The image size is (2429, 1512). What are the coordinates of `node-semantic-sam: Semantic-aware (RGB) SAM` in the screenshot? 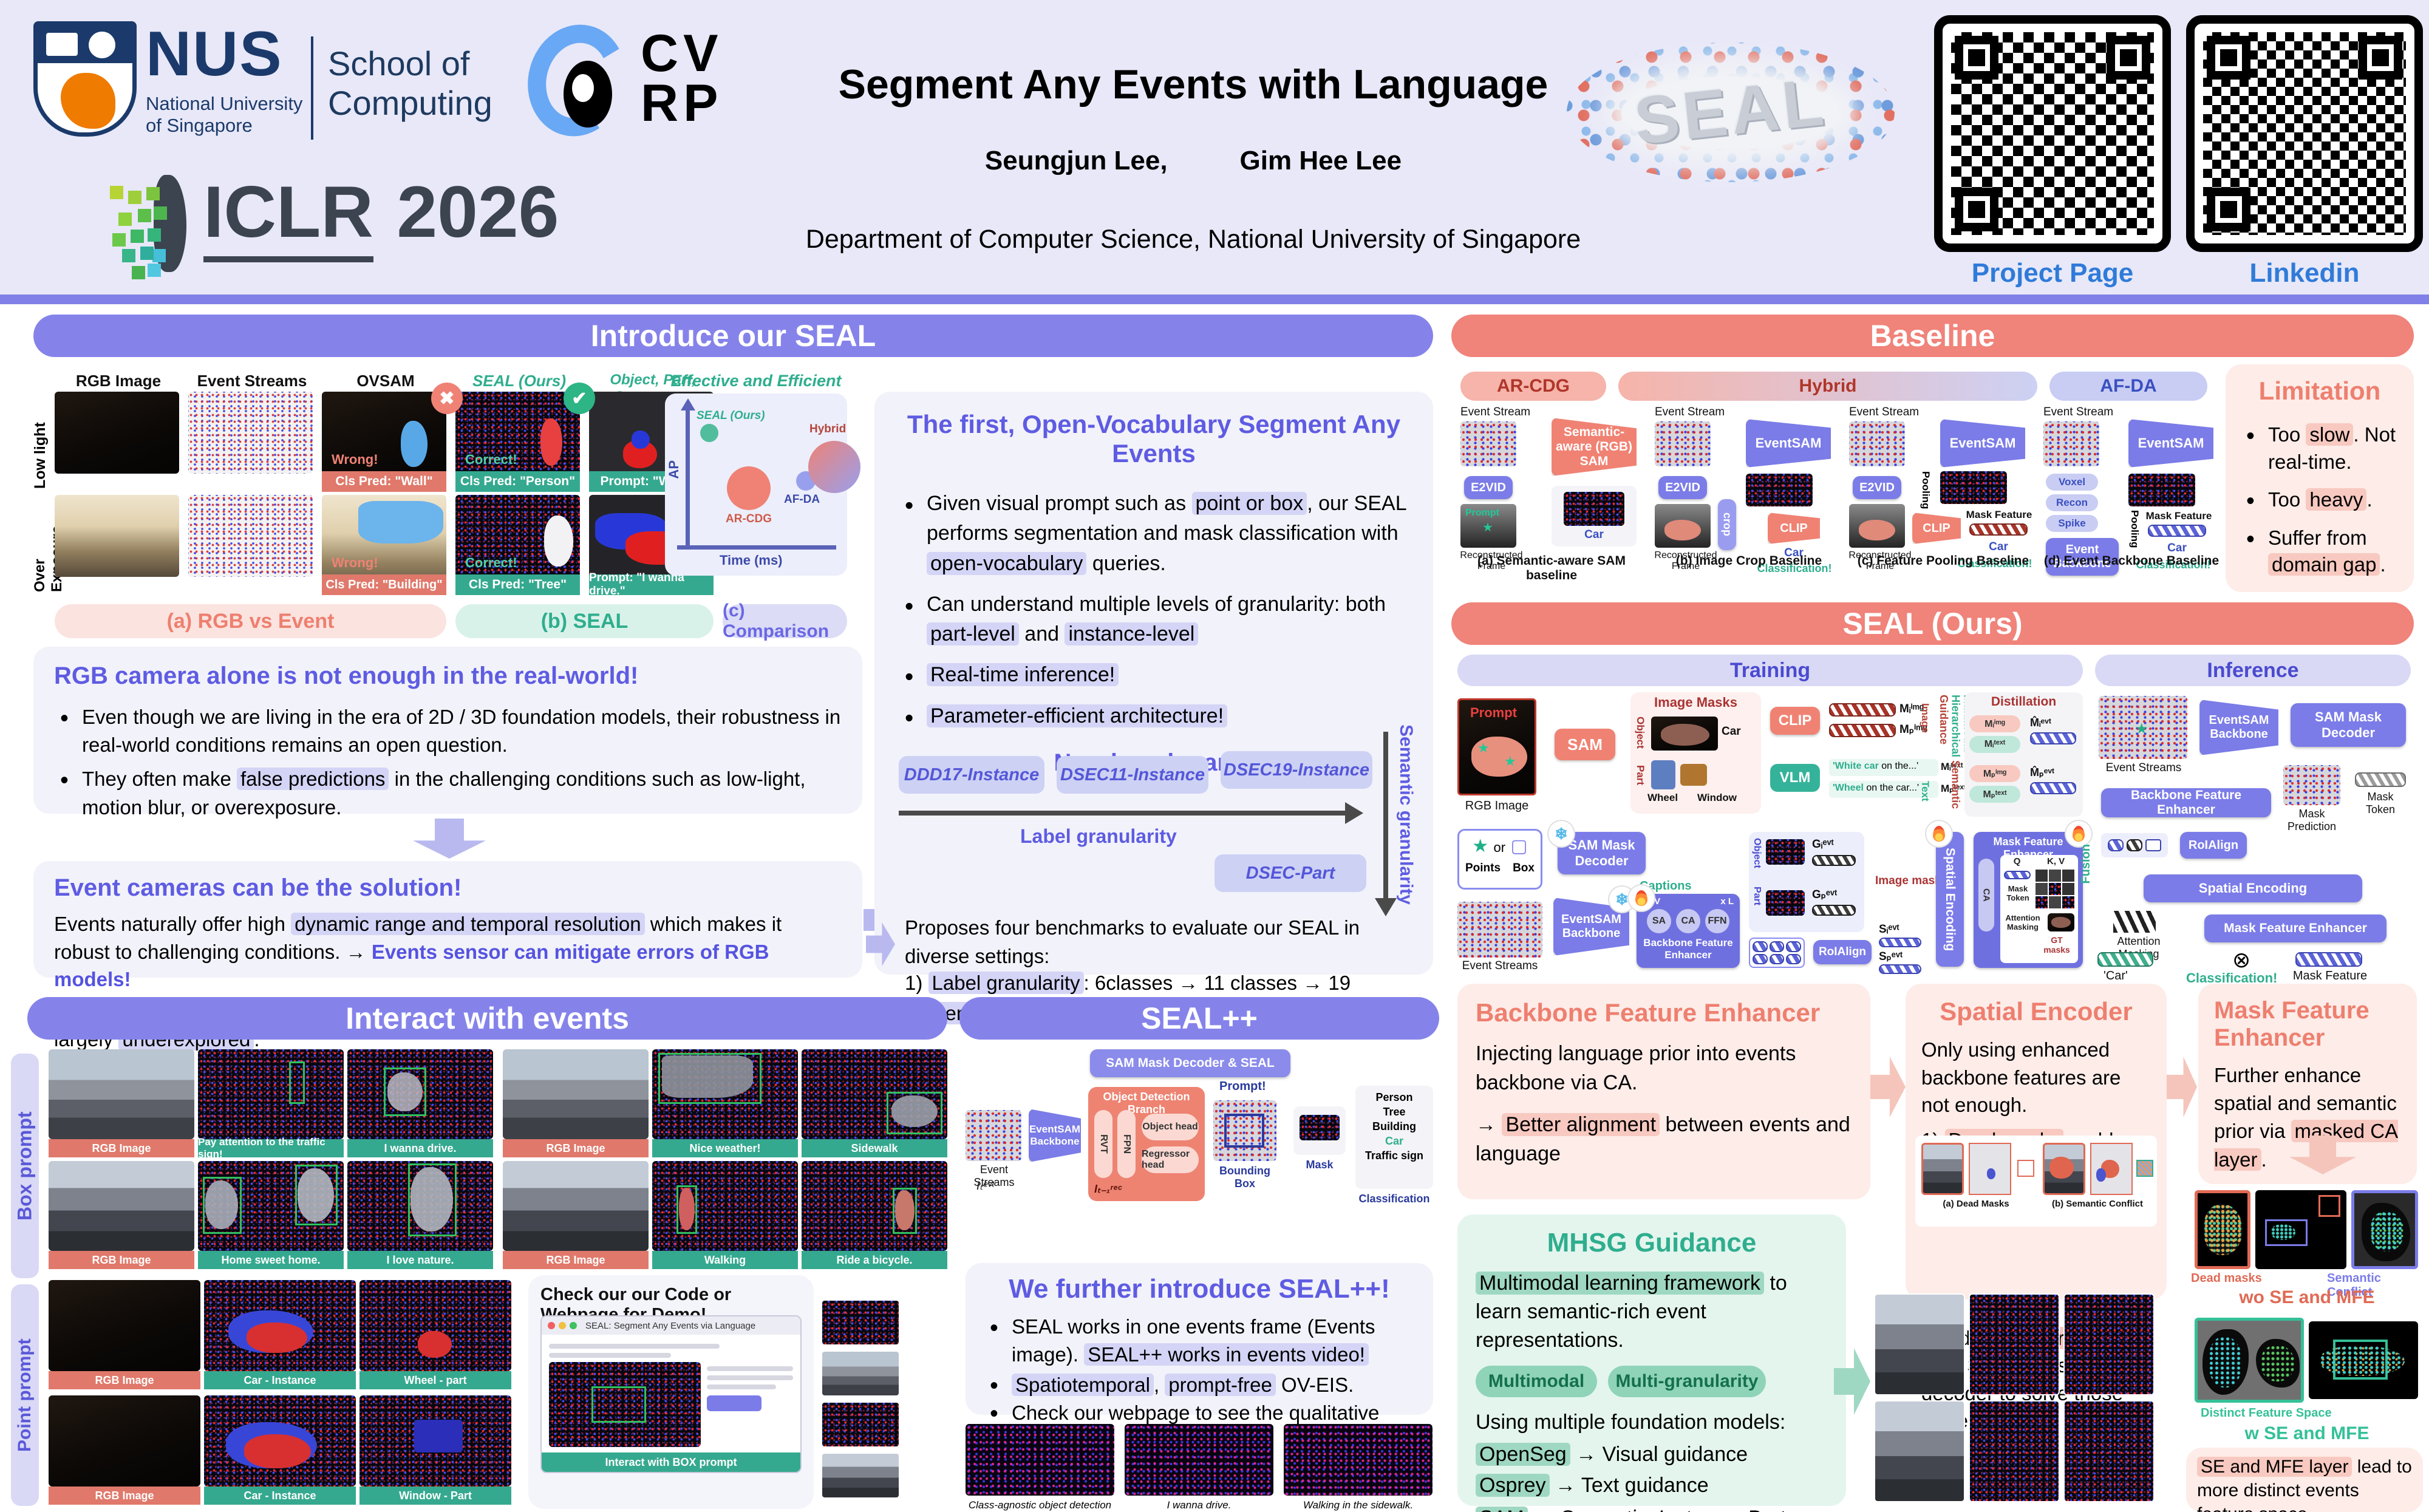 It's located at (1594, 447).